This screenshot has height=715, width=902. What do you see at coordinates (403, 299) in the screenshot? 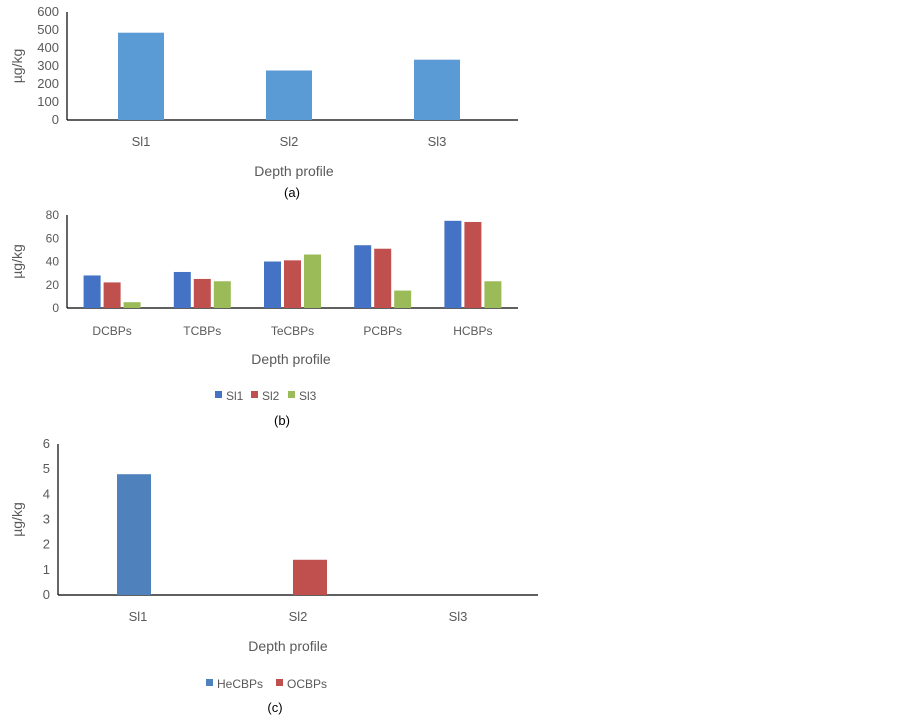
I see `bar-sl3-pcbps` at bounding box center [403, 299].